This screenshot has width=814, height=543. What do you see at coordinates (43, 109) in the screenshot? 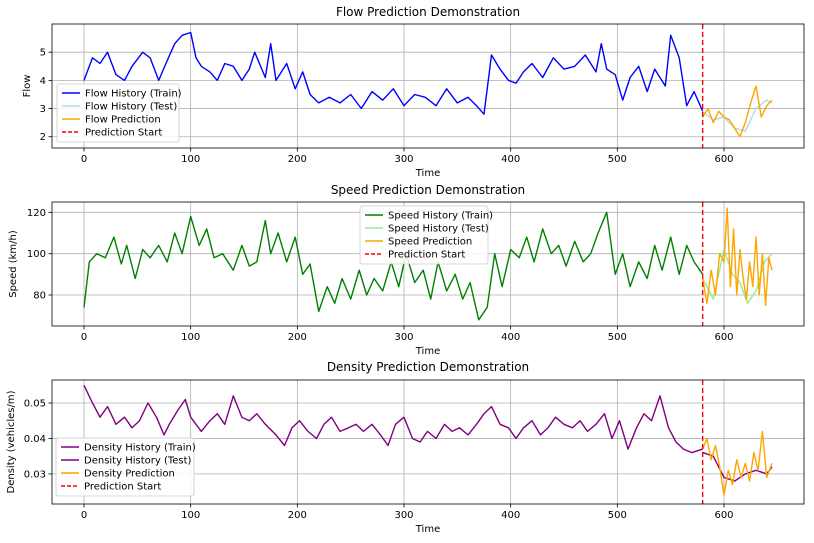
I see `flow-y-tick-label: 3` at bounding box center [43, 109].